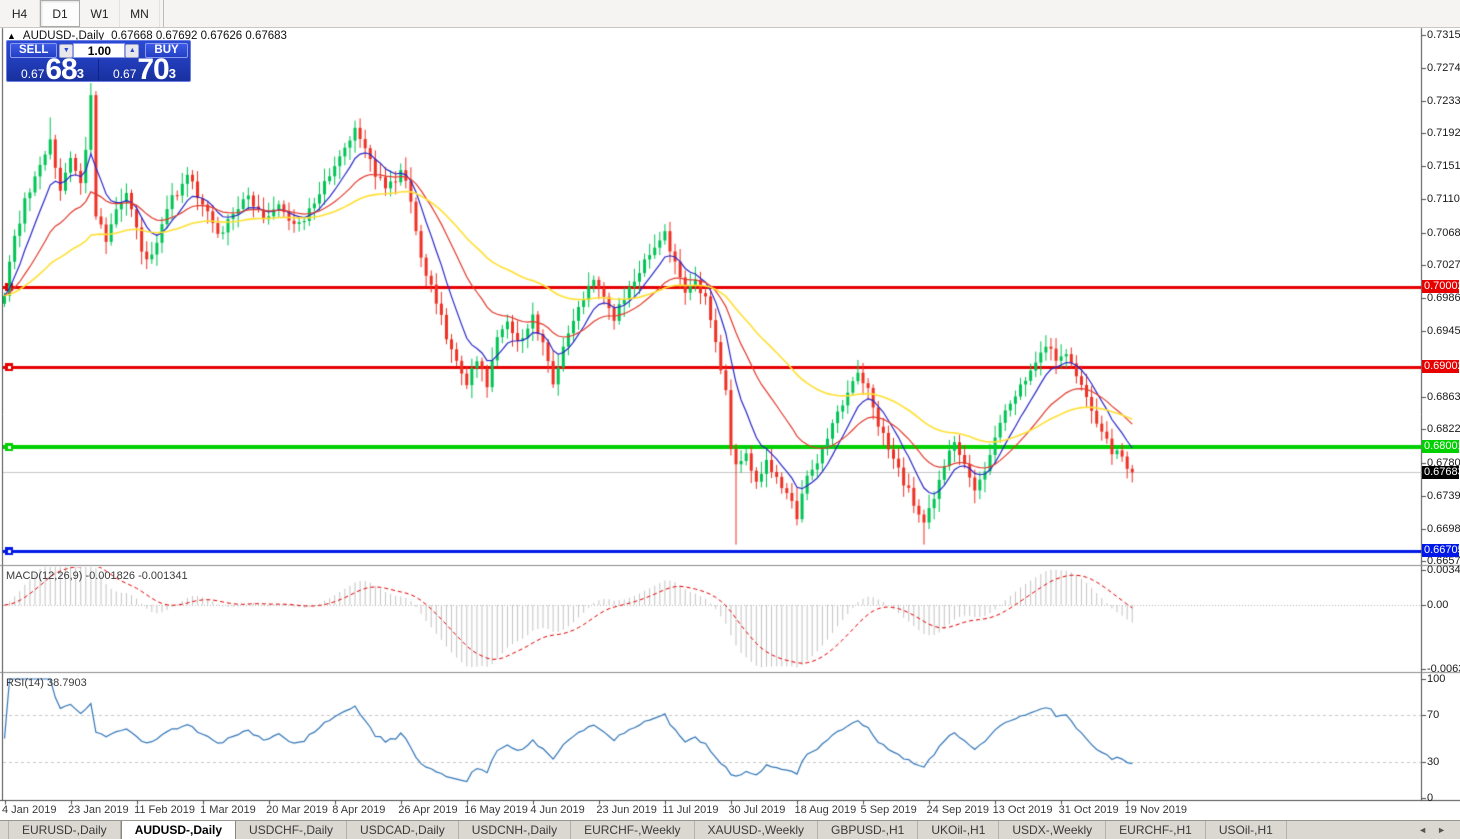  I want to click on date-tick-label: 1 Mar 2019, so click(228, 810).